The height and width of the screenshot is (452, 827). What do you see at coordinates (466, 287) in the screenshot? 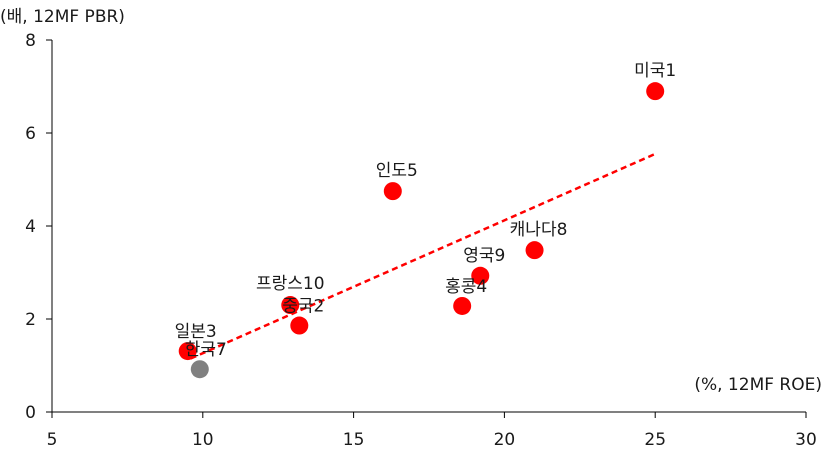
I see `point-label: 홍콩4` at bounding box center [466, 287].